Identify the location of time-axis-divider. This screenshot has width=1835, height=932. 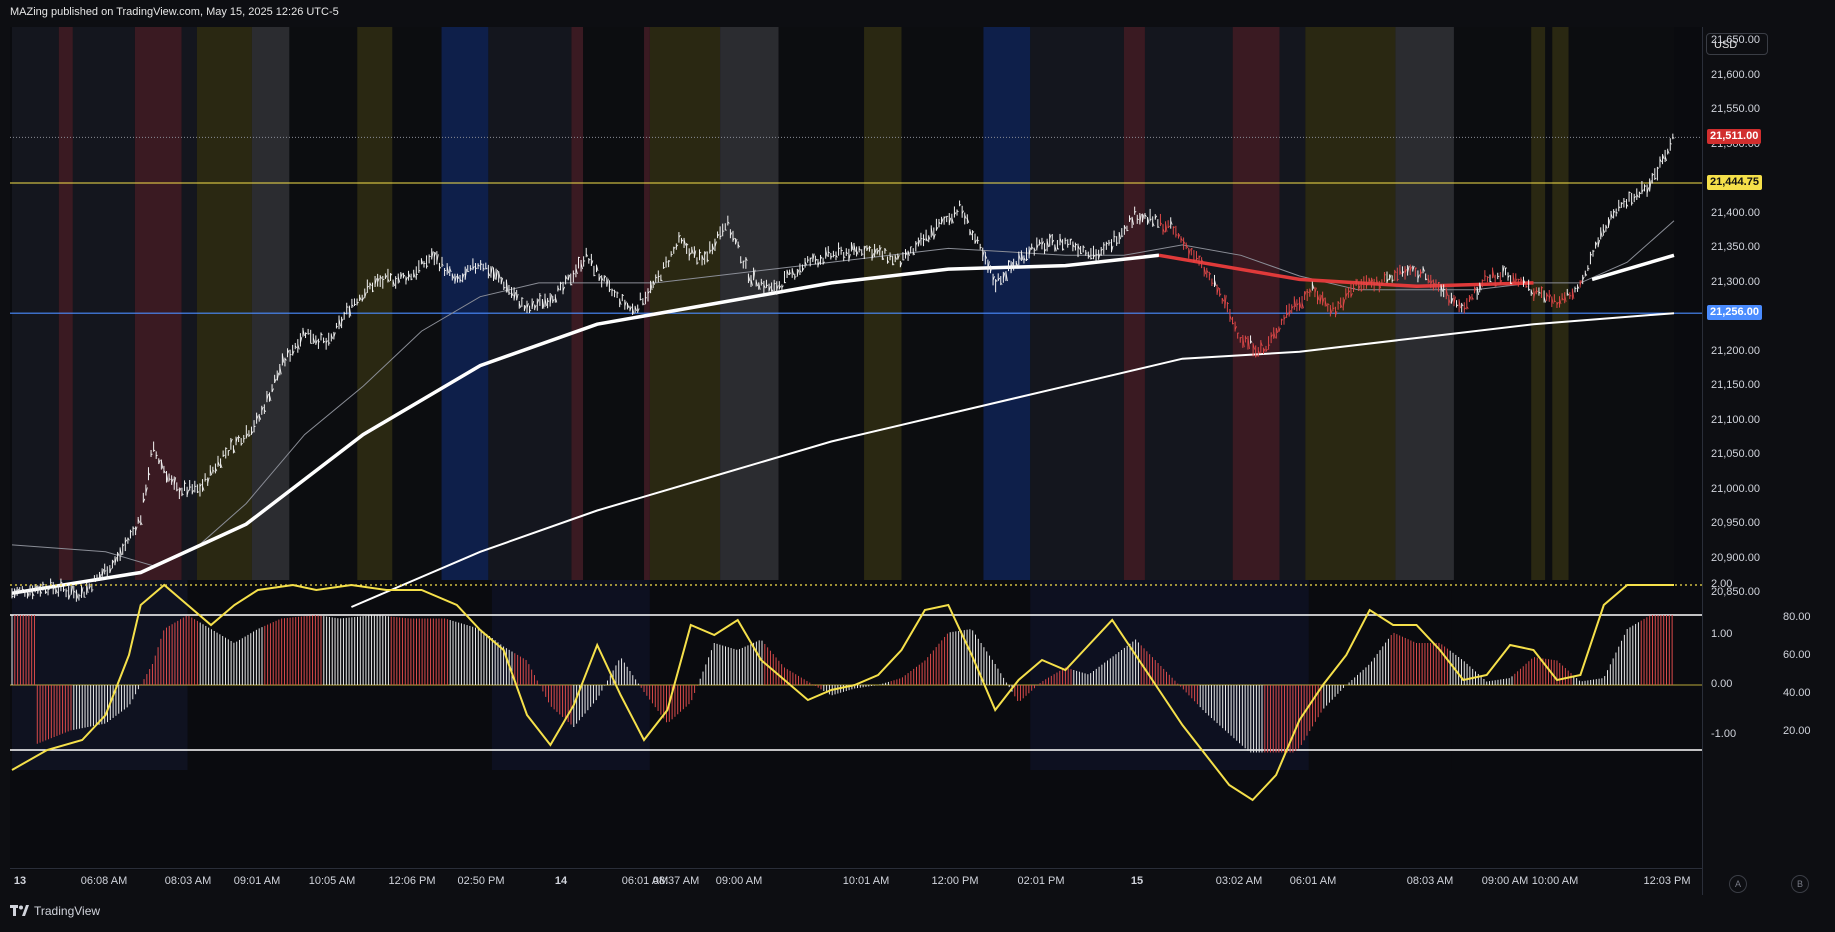
(856, 868).